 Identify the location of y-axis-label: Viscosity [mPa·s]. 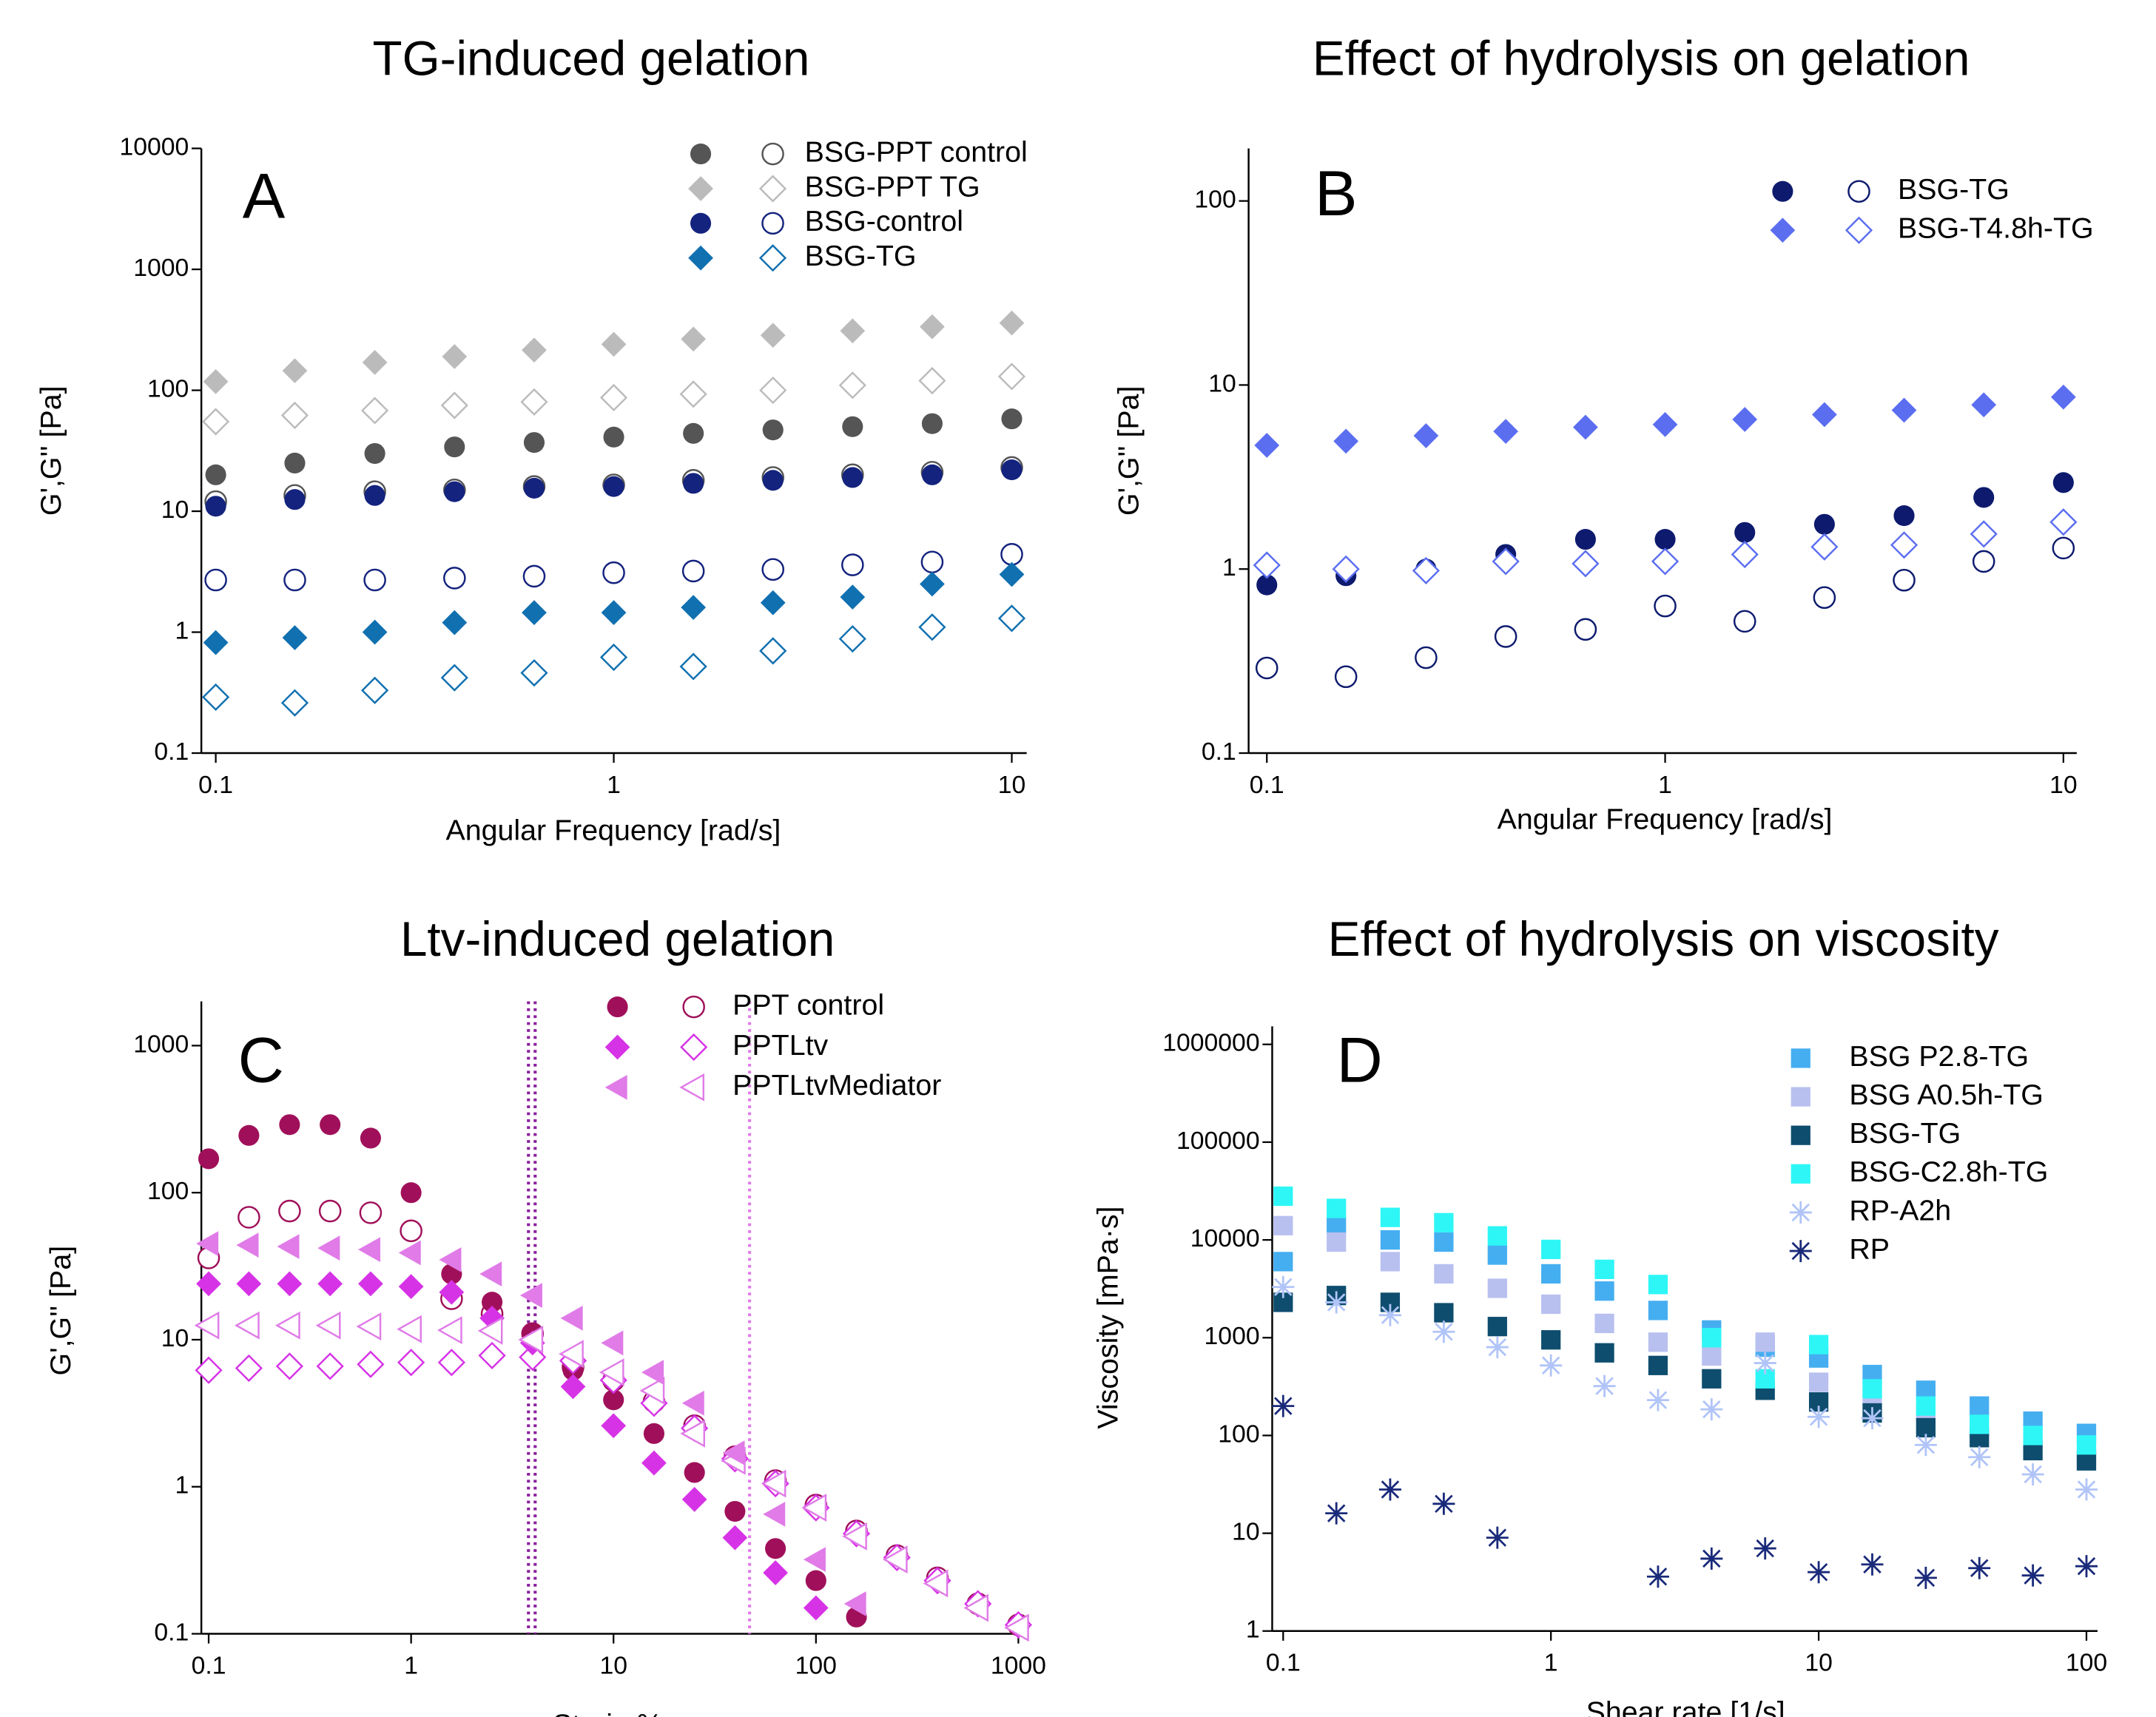
(1109, 1318).